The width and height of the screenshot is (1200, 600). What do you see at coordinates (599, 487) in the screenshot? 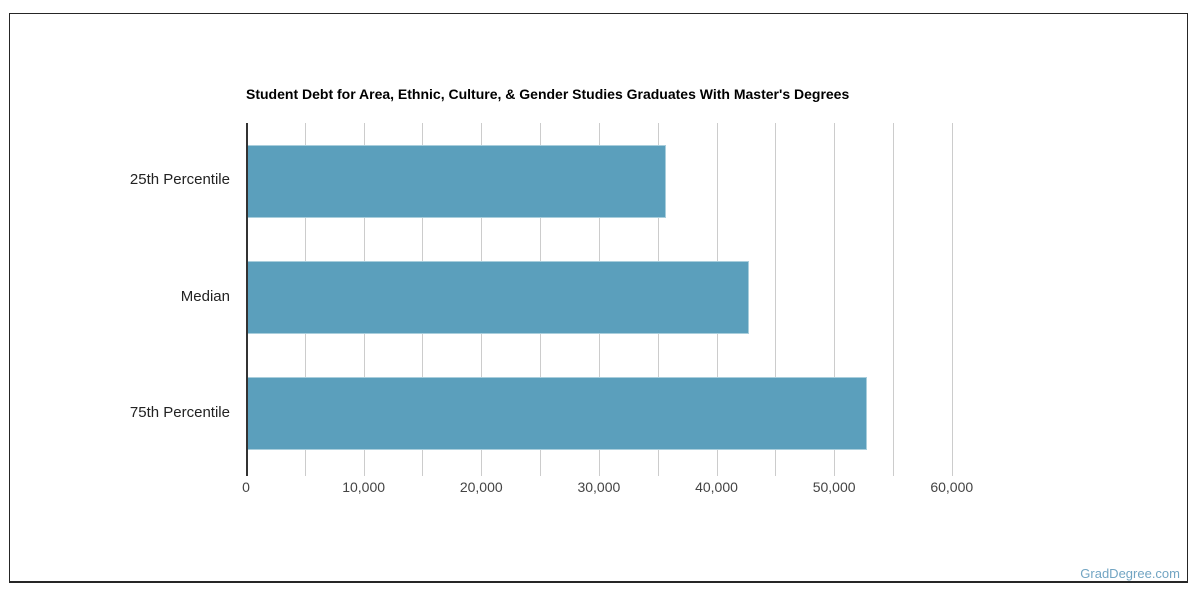
I see `x-tick-label: 30,000` at bounding box center [599, 487].